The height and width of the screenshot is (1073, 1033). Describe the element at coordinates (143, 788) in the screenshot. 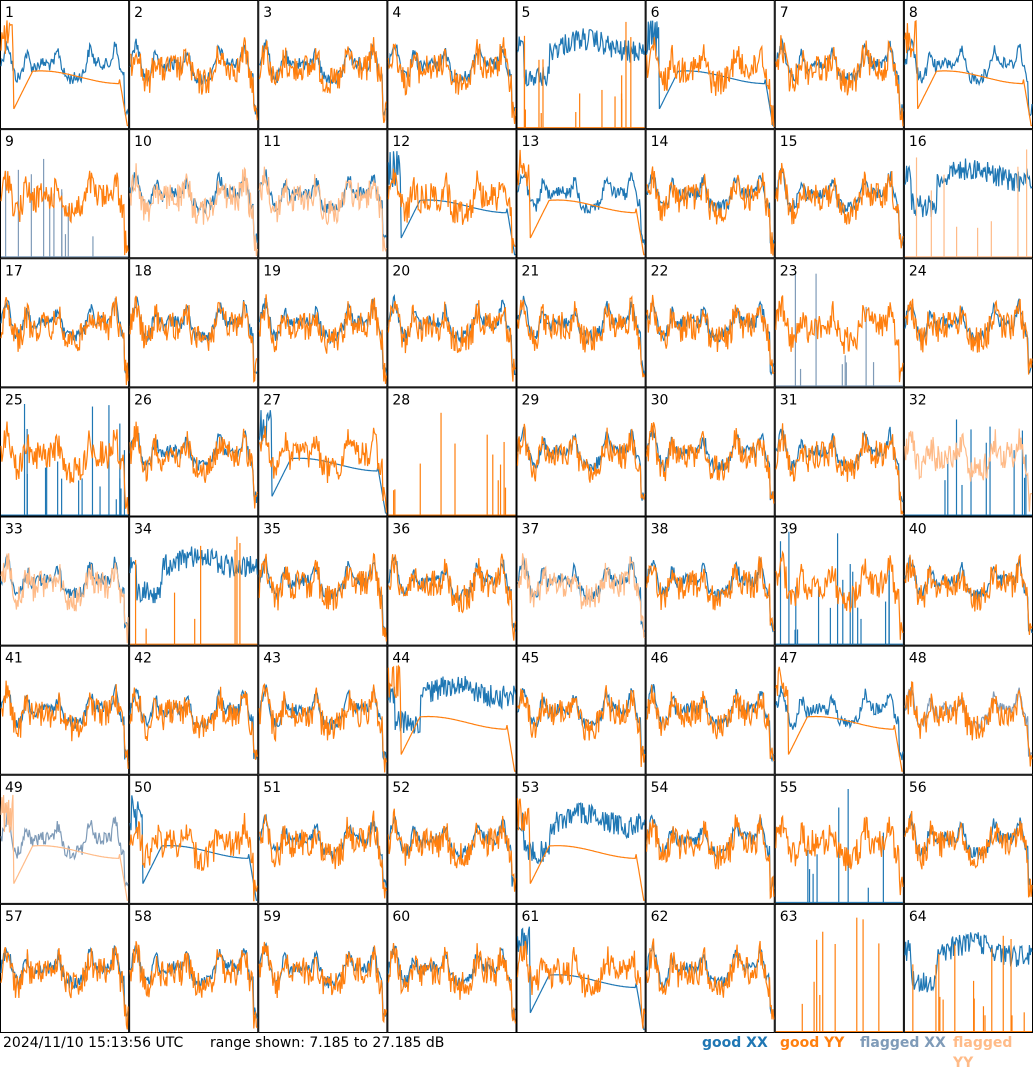

I see `panel-label: 50` at that location.